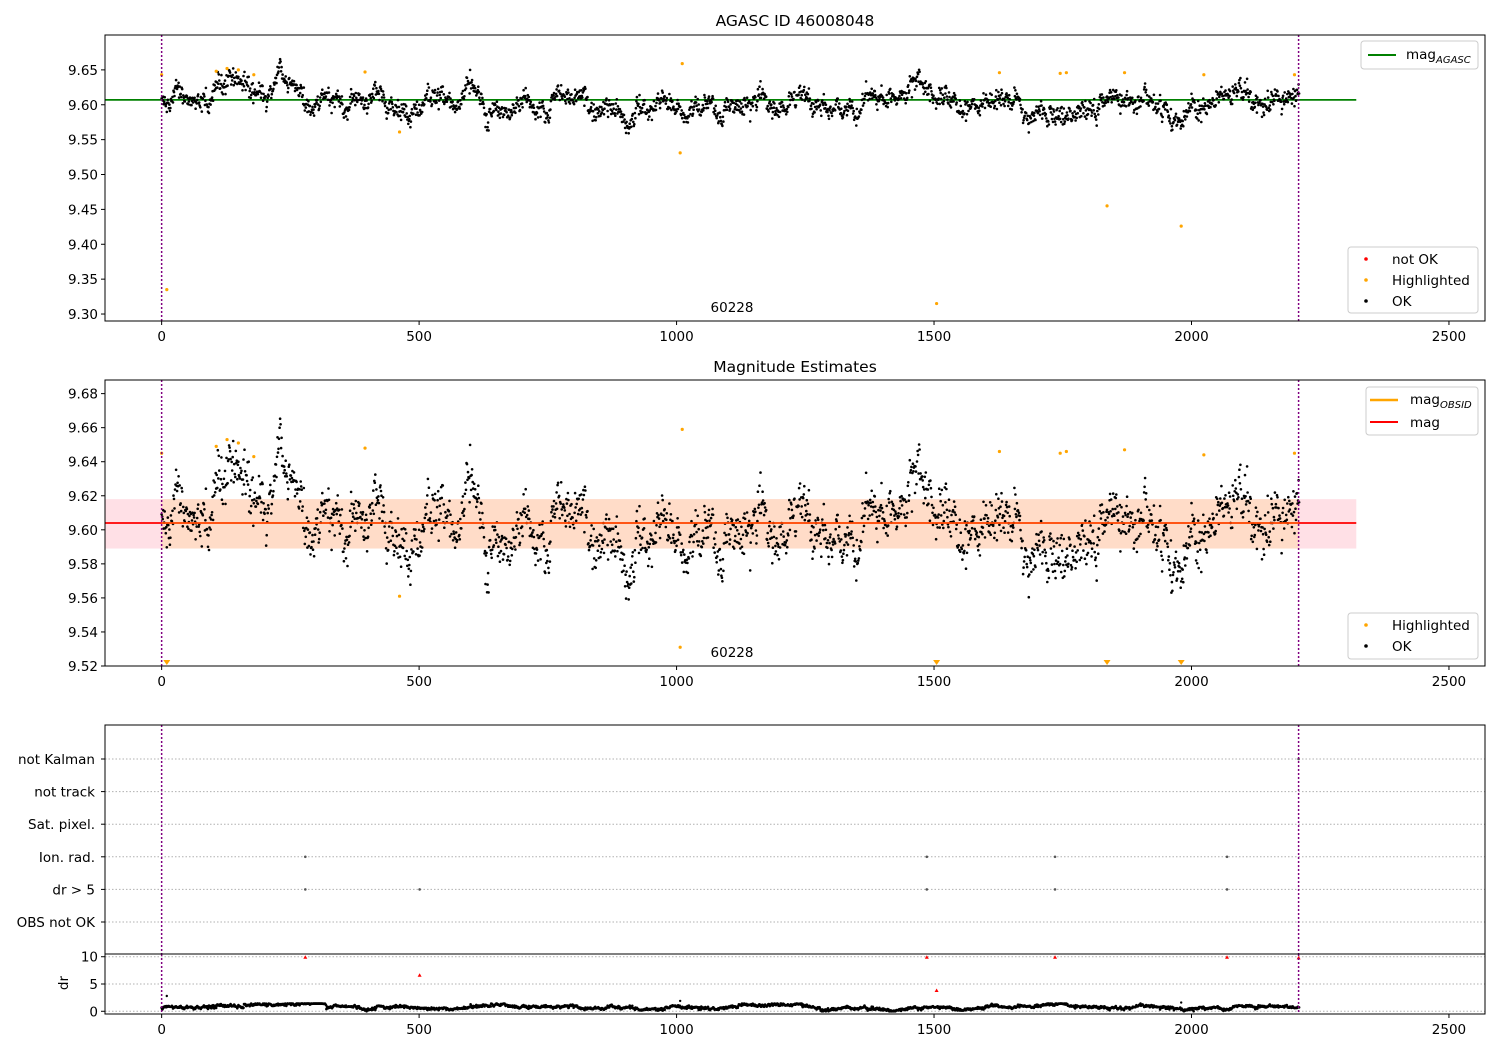 The image size is (1500, 1050). I want to click on mid-legend-upper: magOBSID mag, so click(1422, 411).